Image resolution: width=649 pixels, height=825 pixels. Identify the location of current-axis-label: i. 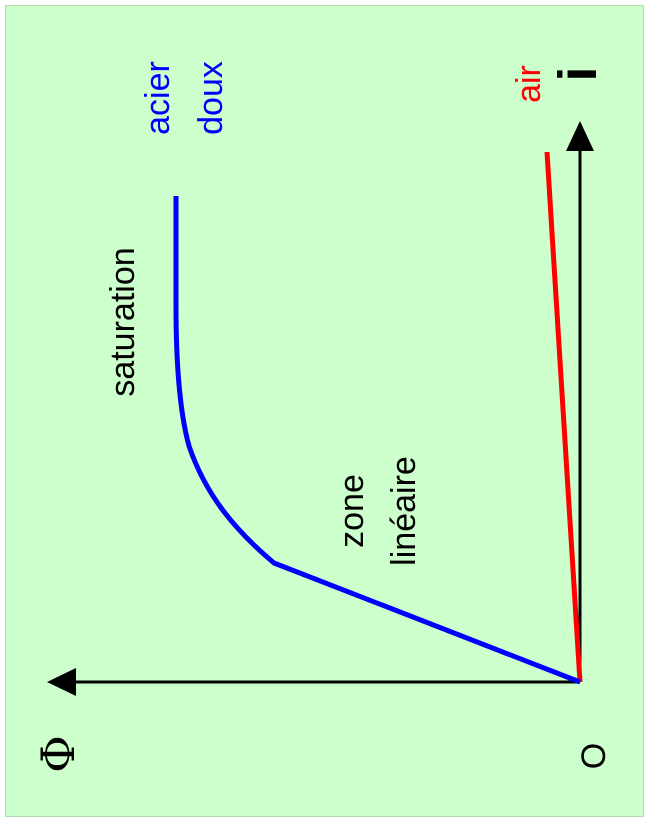
(578, 73).